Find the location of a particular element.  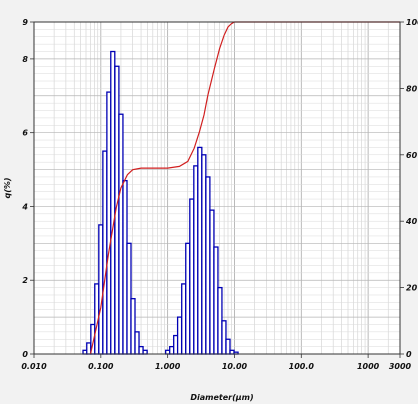

y-tick-label: 2 is located at coordinates (25, 280).